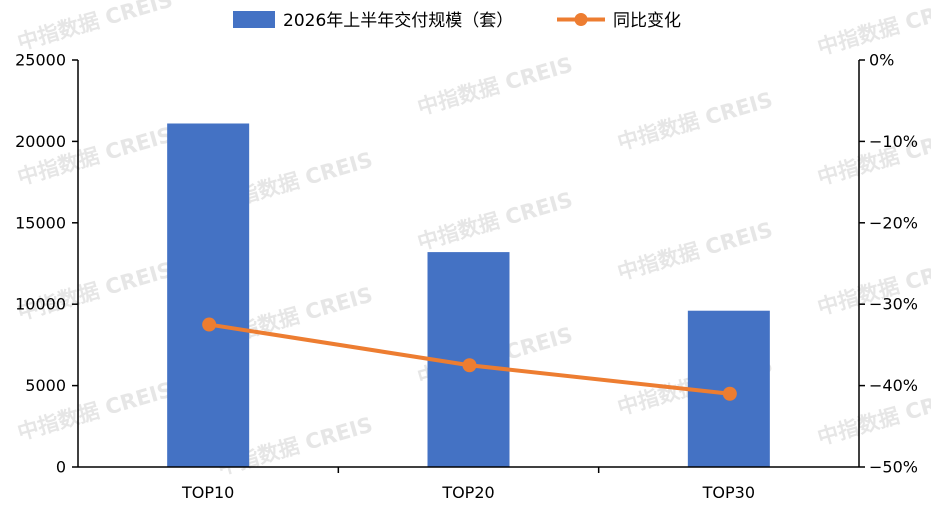 The image size is (931, 506). What do you see at coordinates (888, 264) in the screenshot?
I see `right-axis-ticks: −50% −40% −30% −20% −10% 0%` at bounding box center [888, 264].